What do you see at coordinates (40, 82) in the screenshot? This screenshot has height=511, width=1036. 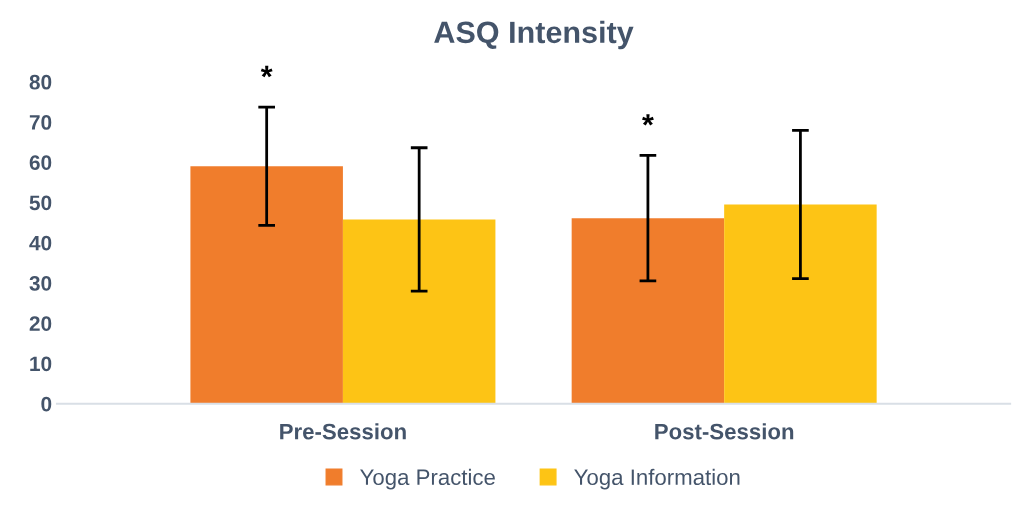 I see `y-tick-label: 80` at bounding box center [40, 82].